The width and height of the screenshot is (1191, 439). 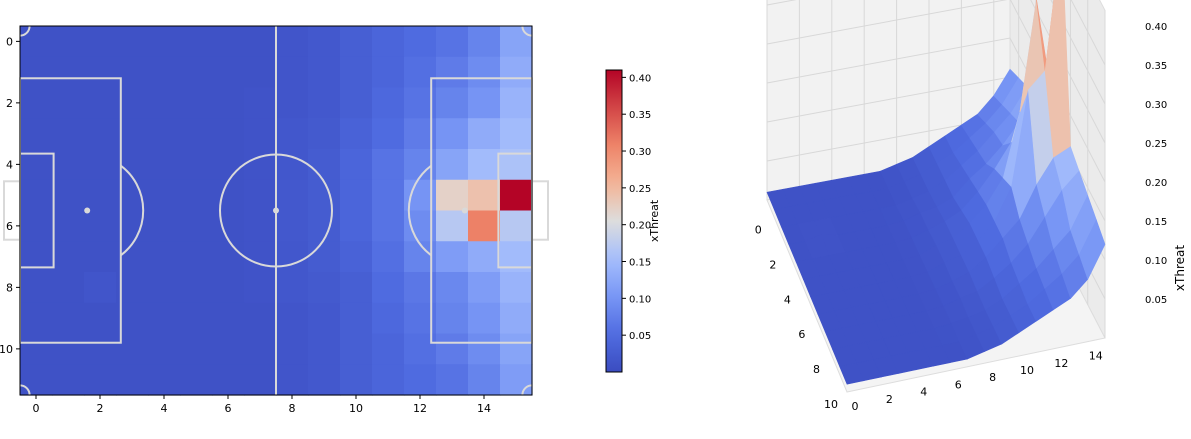 What do you see at coordinates (1156, 222) in the screenshot?
I see `surface-z-tick-label: 0.15` at bounding box center [1156, 222].